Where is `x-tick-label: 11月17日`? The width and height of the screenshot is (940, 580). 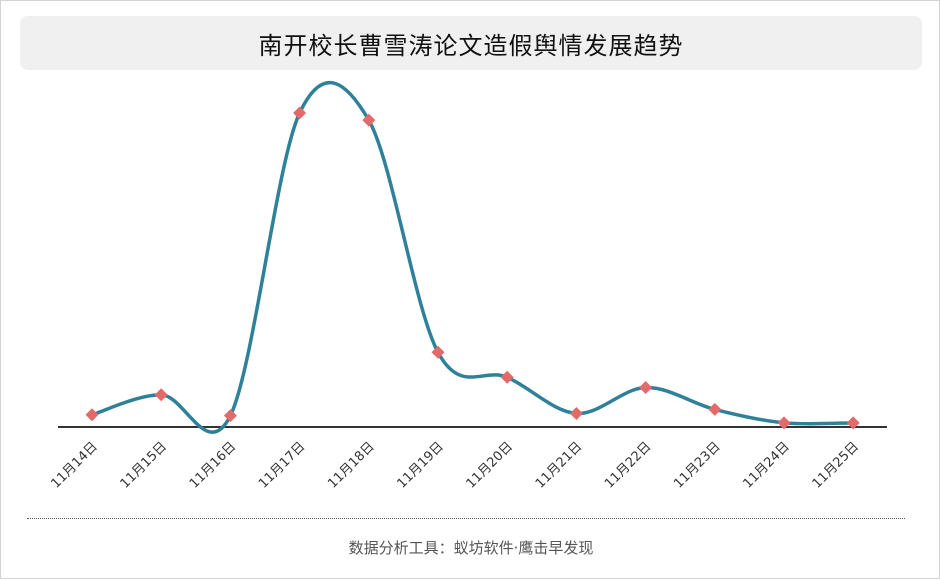
x-tick-label: 11月17日 is located at coordinates (282, 465).